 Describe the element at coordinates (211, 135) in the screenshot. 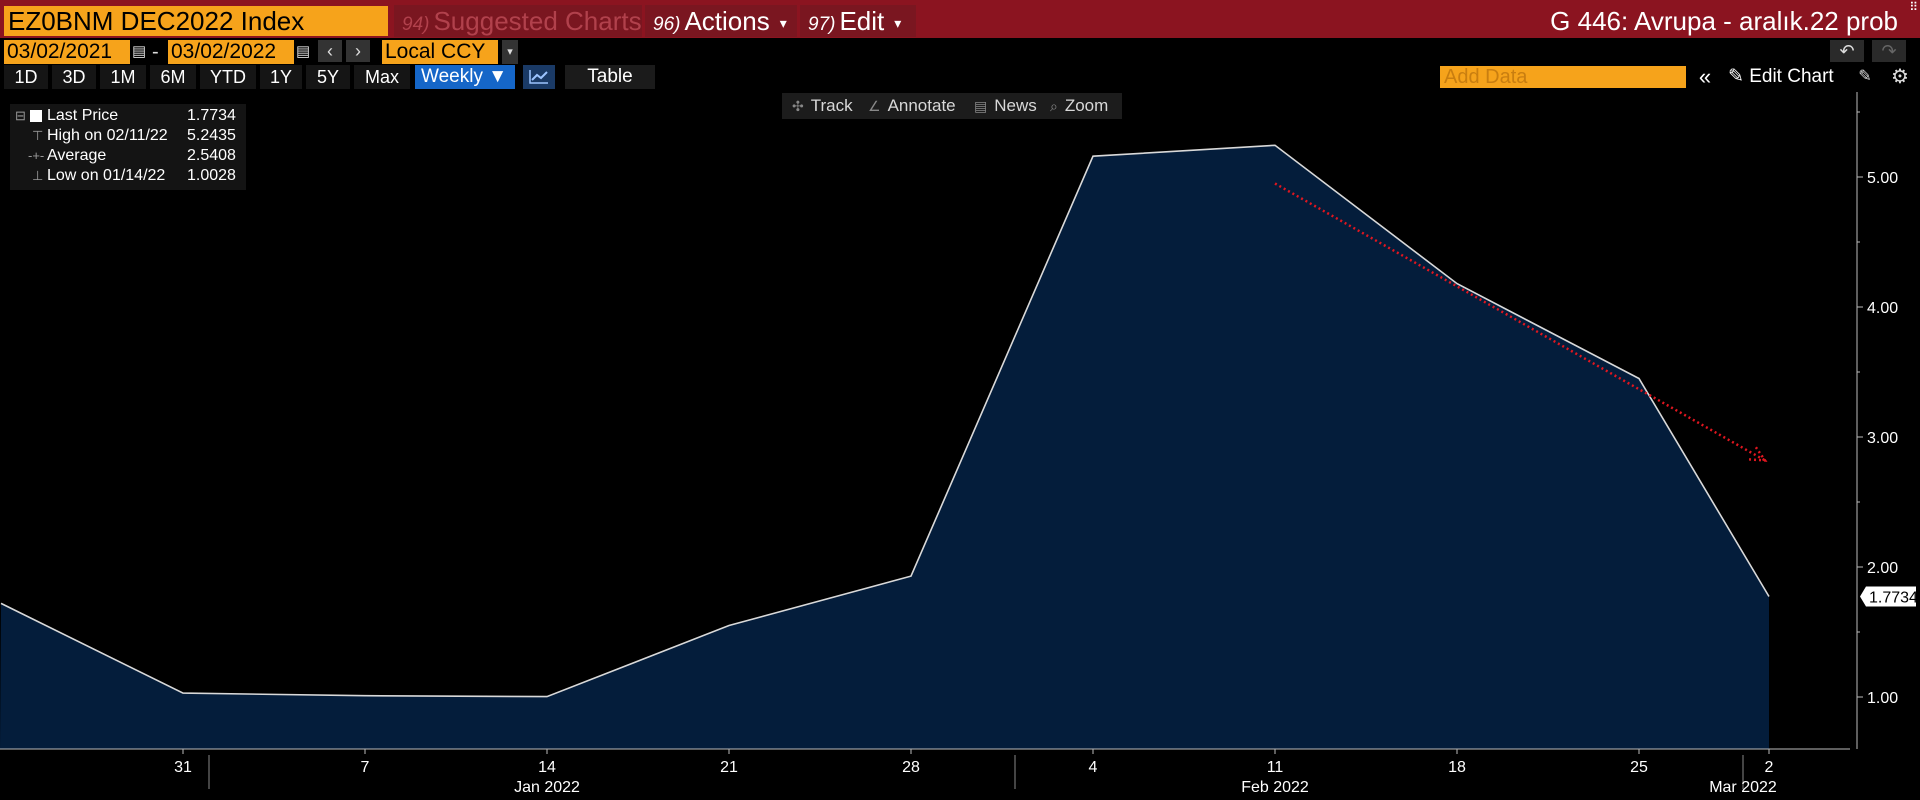

I see `legend-value: 5.2435` at that location.